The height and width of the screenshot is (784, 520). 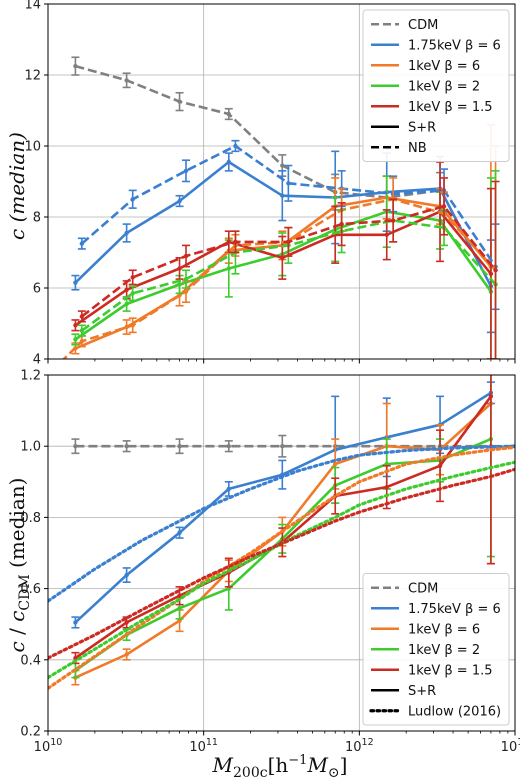 I want to click on y-tick-label: 1.2, so click(x=30, y=376).